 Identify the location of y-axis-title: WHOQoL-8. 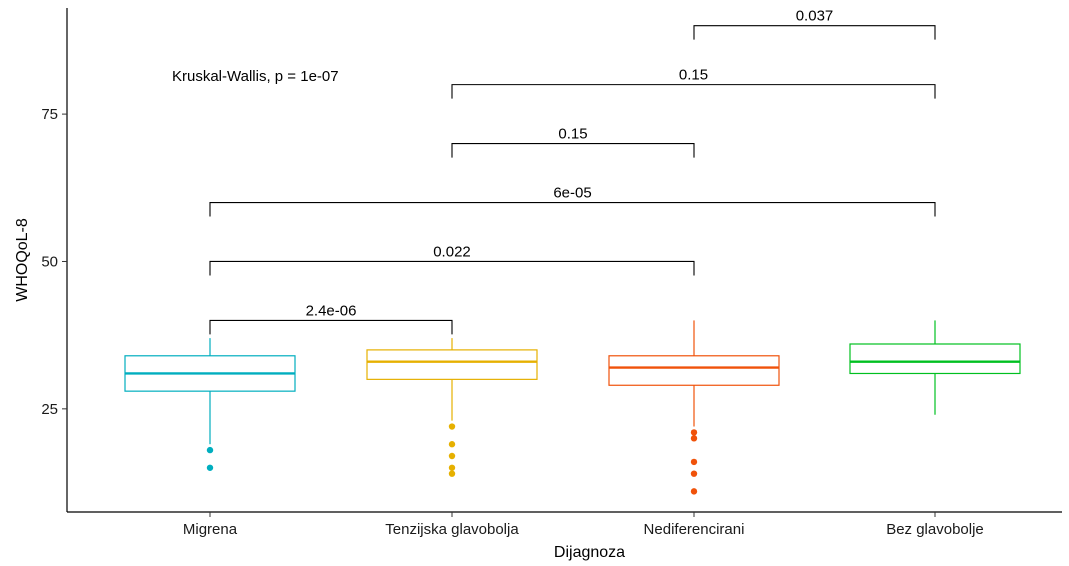
(22, 260).